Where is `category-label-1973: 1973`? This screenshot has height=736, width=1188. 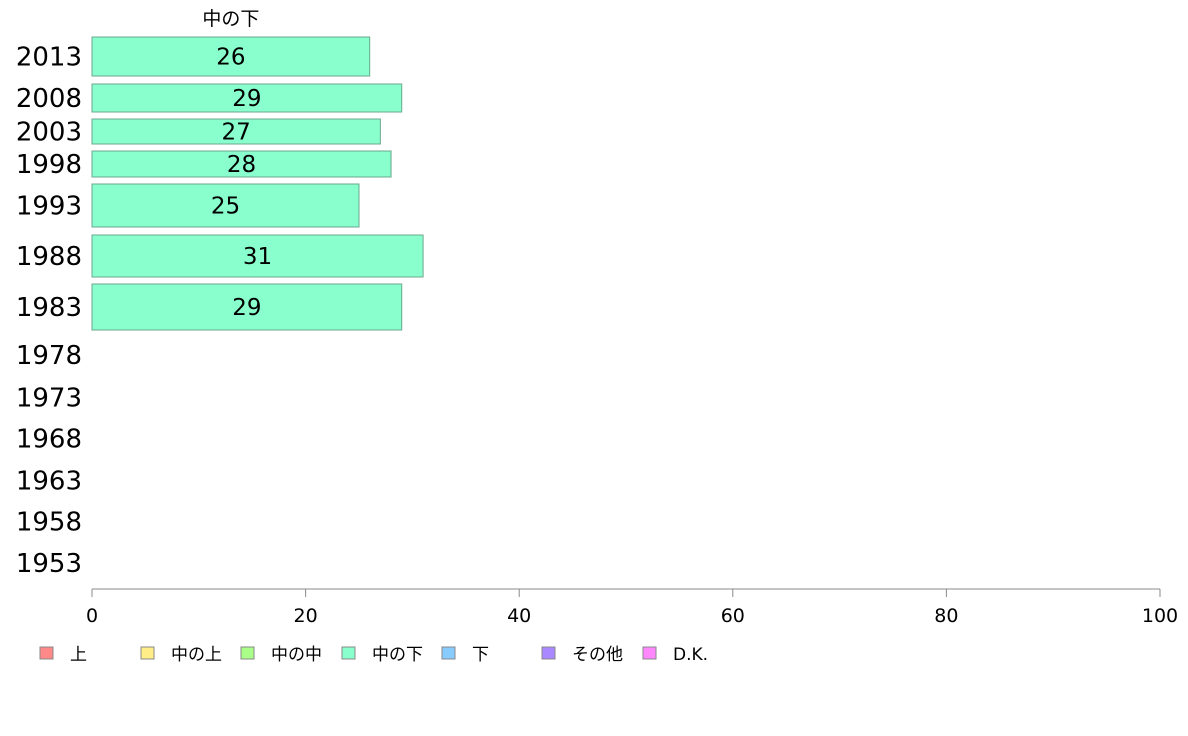
category-label-1973: 1973 is located at coordinates (49, 399).